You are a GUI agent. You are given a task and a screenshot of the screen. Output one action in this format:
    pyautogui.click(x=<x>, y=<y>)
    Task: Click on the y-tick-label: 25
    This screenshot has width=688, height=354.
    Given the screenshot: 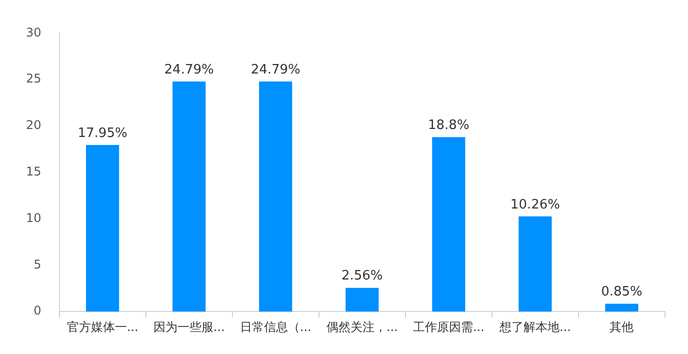 What is the action you would take?
    pyautogui.click(x=34, y=79)
    